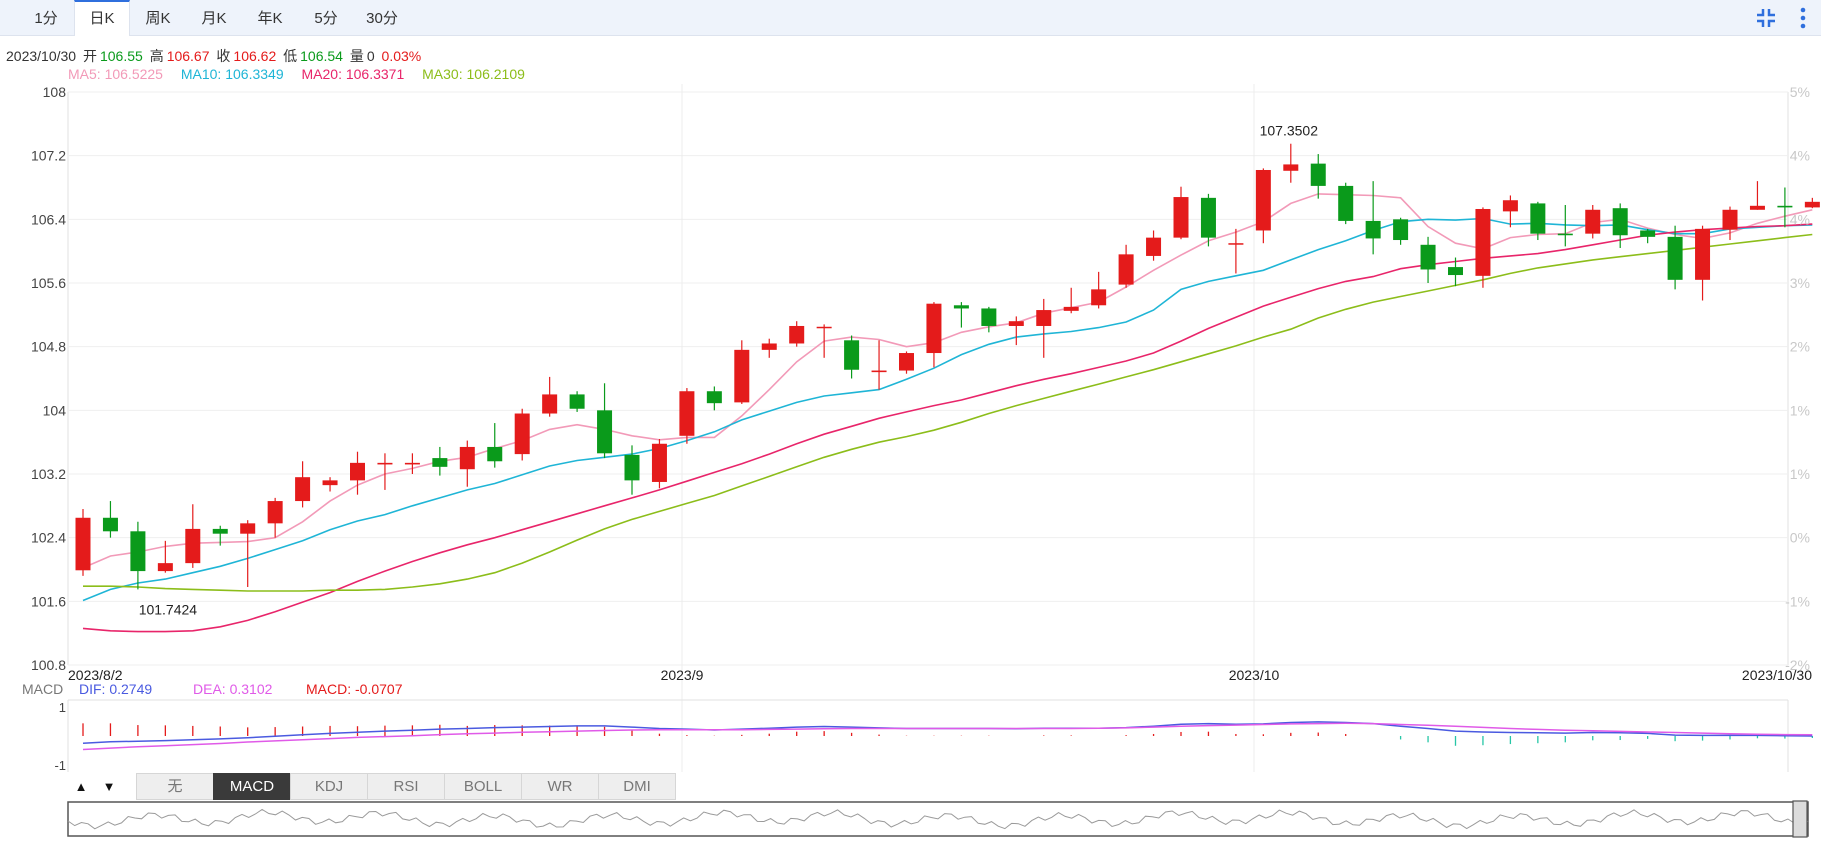 The width and height of the screenshot is (1821, 867). What do you see at coordinates (483, 786) in the screenshot?
I see `indicator-boll-button: BOLL` at bounding box center [483, 786].